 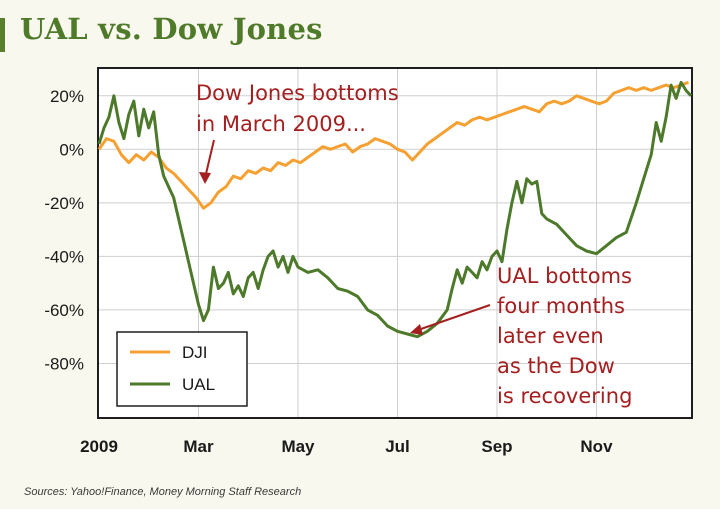 What do you see at coordinates (171, 29) in the screenshot?
I see `chart-title: UAL vs. Dow Jones` at bounding box center [171, 29].